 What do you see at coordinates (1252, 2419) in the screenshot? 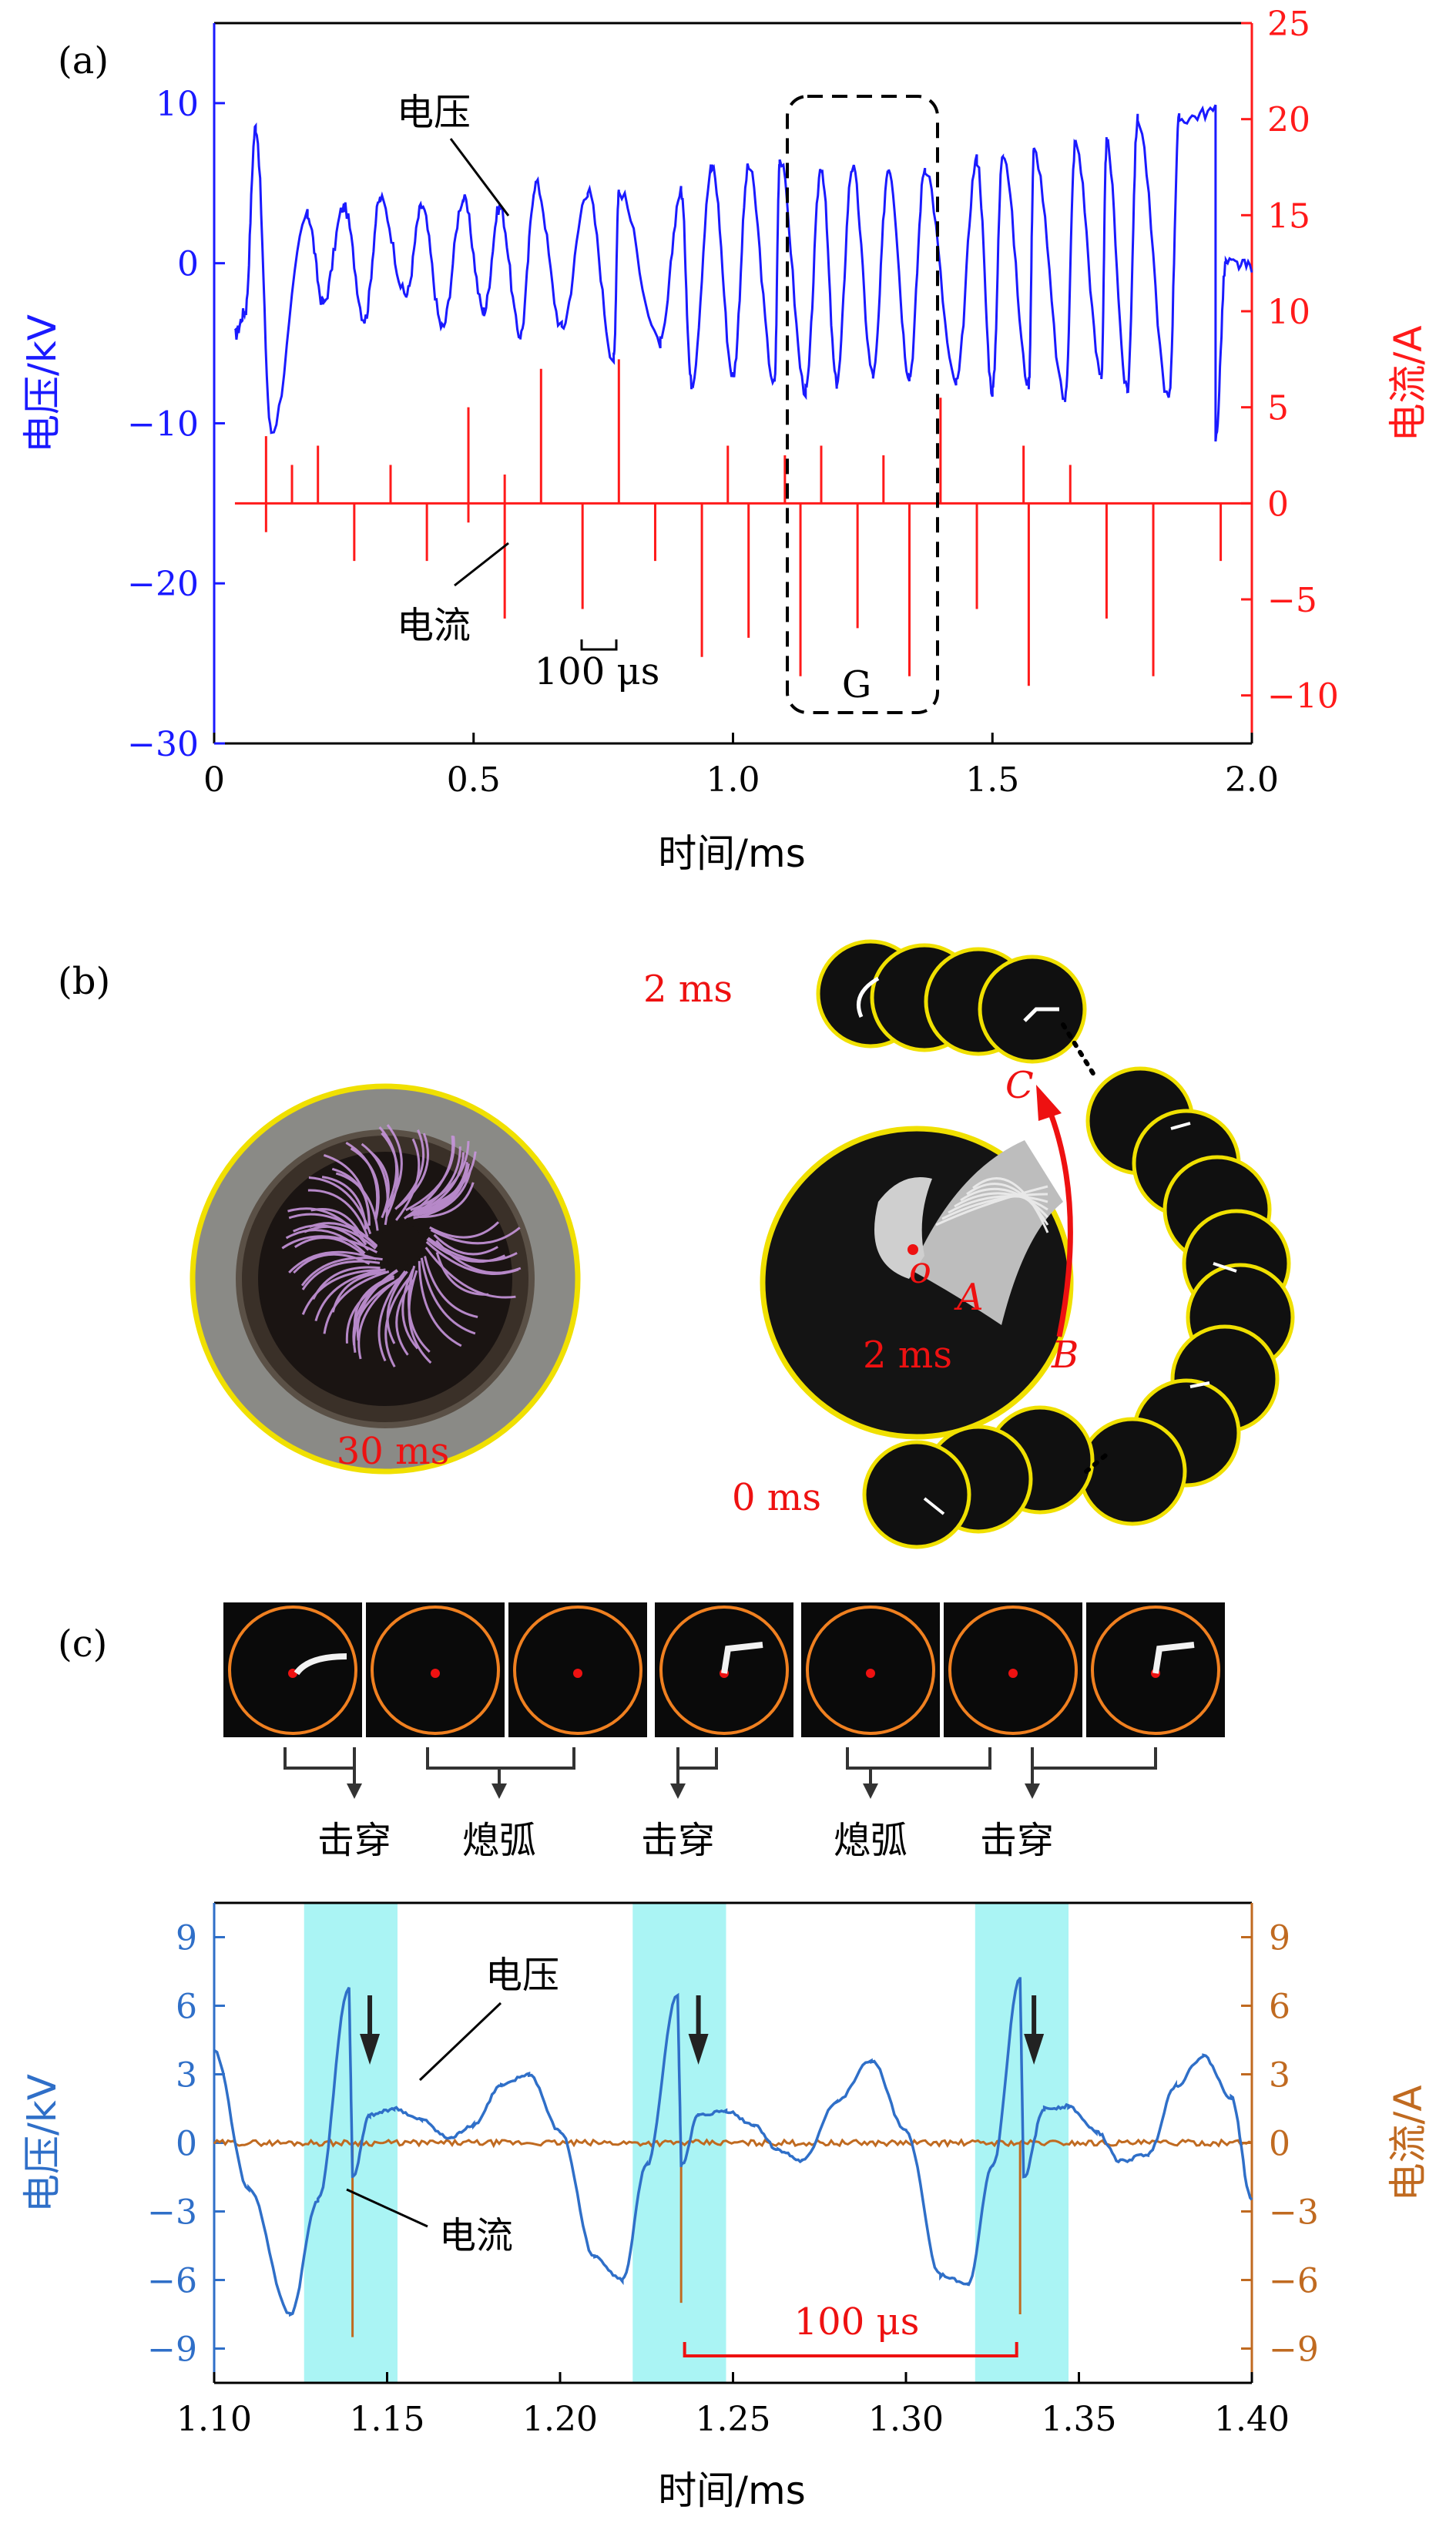
I see `x-tick-label: 1.40` at bounding box center [1252, 2419].